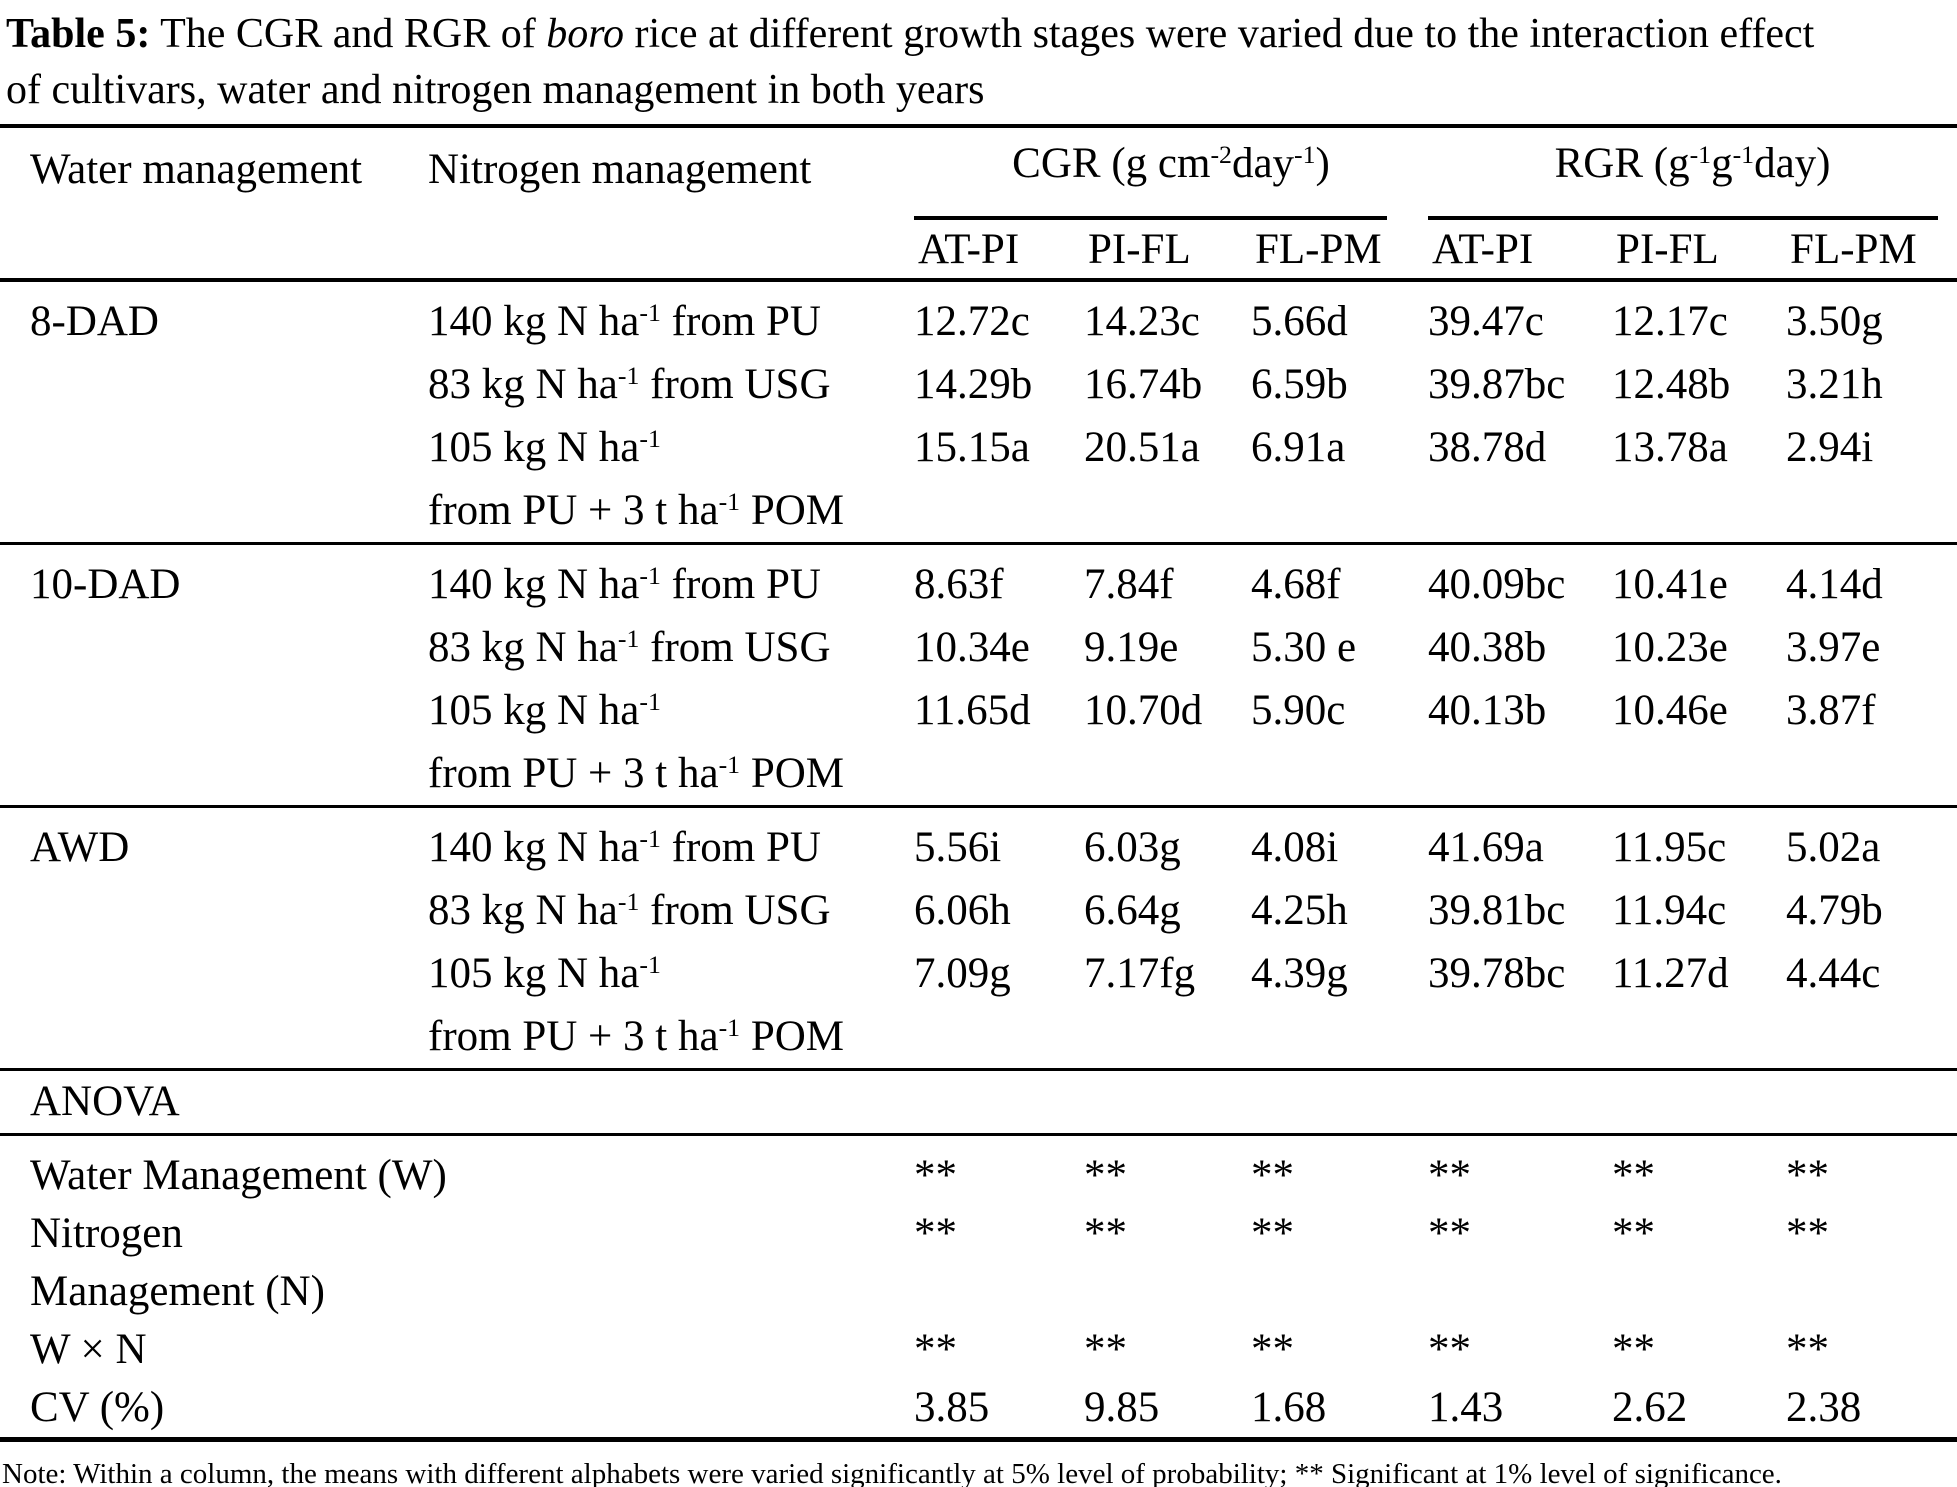 Image resolution: width=1957 pixels, height=1487 pixels. Describe the element at coordinates (1289, 1407) in the screenshot. I see `significance-cell: 1.68` at that location.